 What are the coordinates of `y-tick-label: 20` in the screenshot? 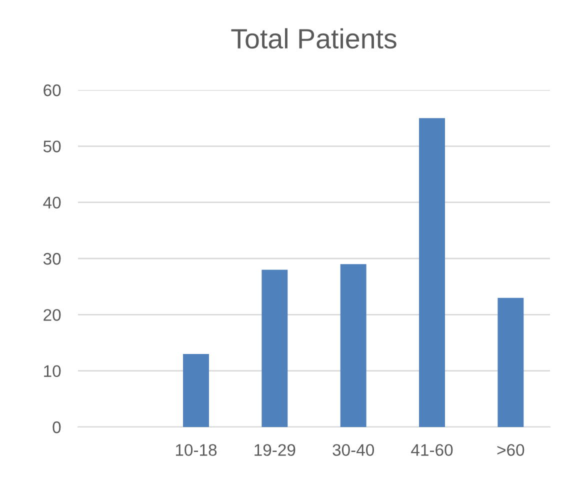 It's located at (52, 315).